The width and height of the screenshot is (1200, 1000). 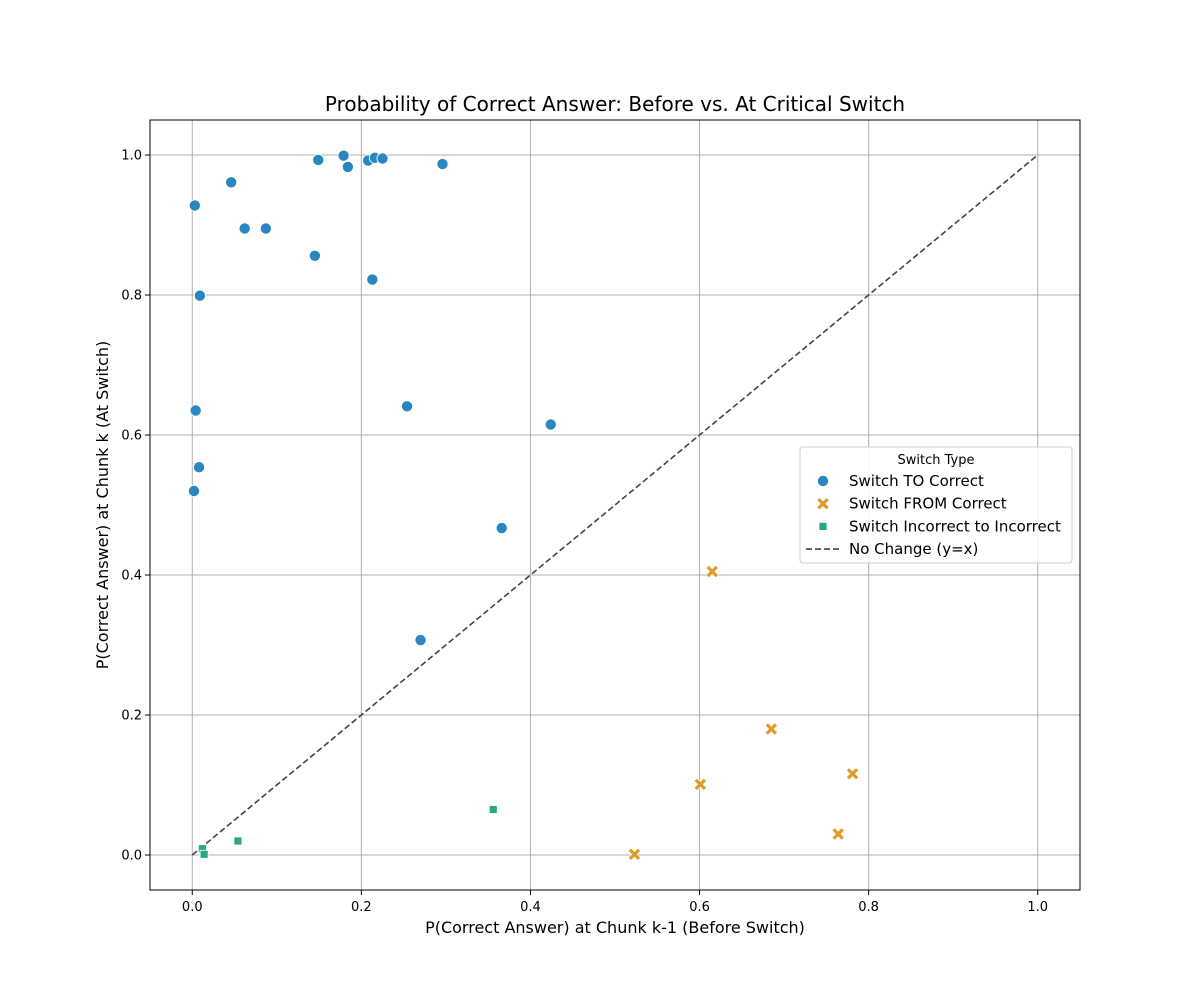 What do you see at coordinates (936, 460) in the screenshot?
I see `legend-title: Switch Type` at bounding box center [936, 460].